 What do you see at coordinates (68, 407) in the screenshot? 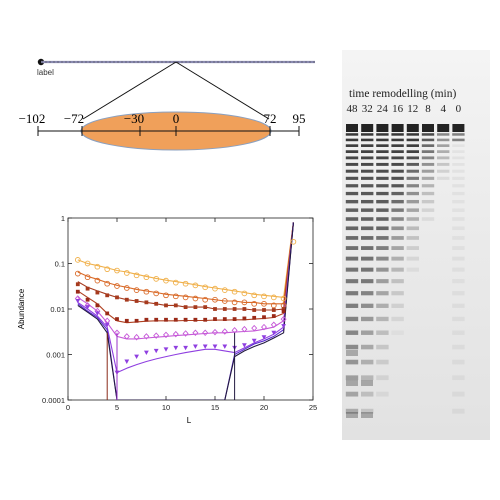
I see `x-tick-label: 0` at bounding box center [68, 407].